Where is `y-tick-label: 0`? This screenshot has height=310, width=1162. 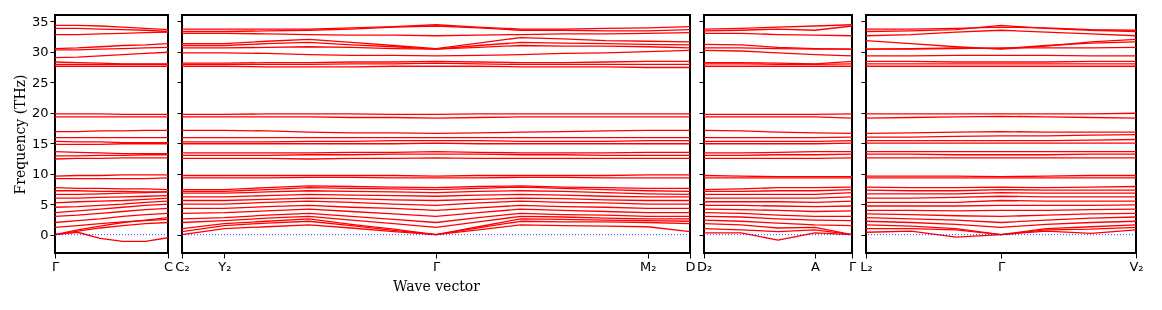 y-tick-label: 0 is located at coordinates (44, 235).